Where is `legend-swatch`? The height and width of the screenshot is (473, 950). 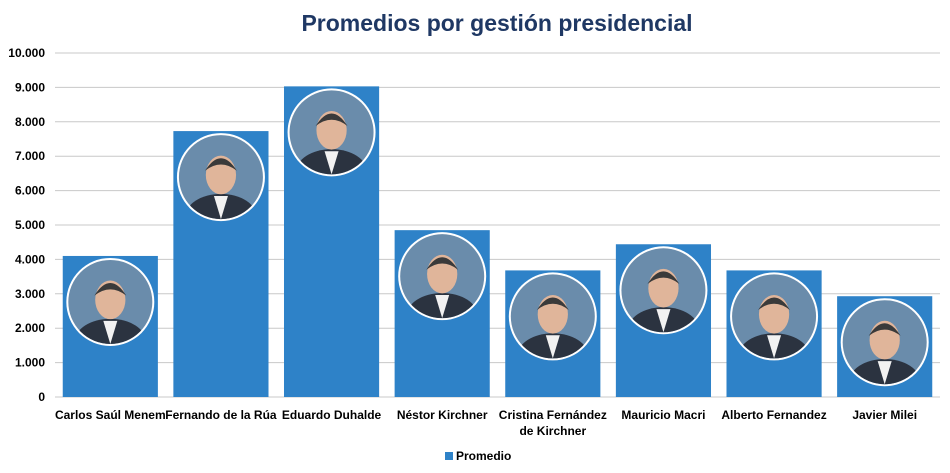 legend-swatch is located at coordinates (449, 456).